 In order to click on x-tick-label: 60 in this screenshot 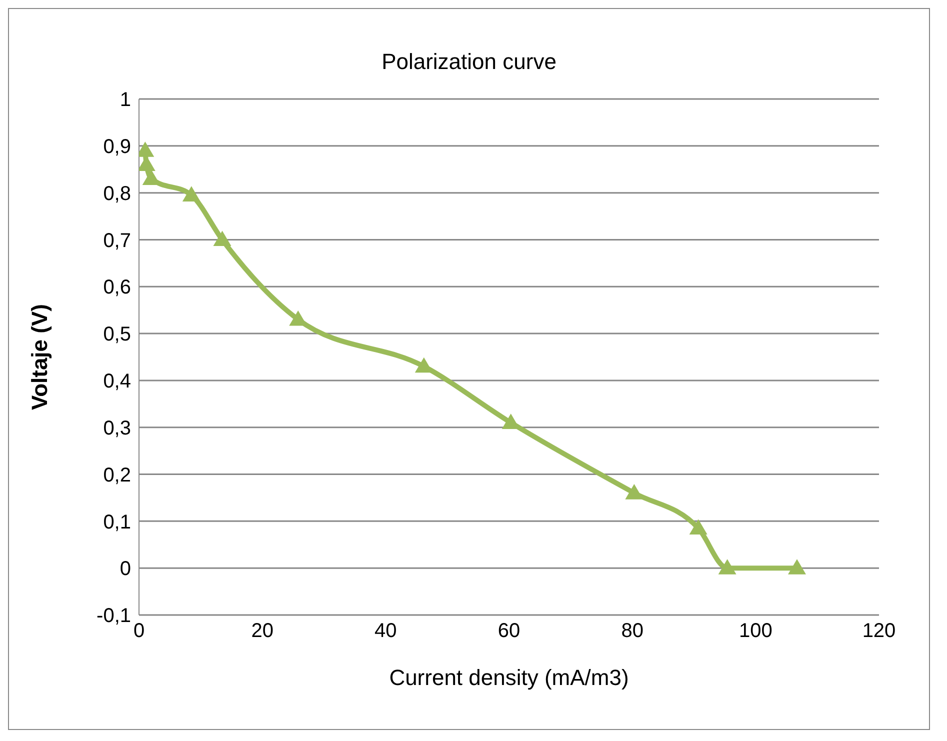, I will do `click(509, 631)`.